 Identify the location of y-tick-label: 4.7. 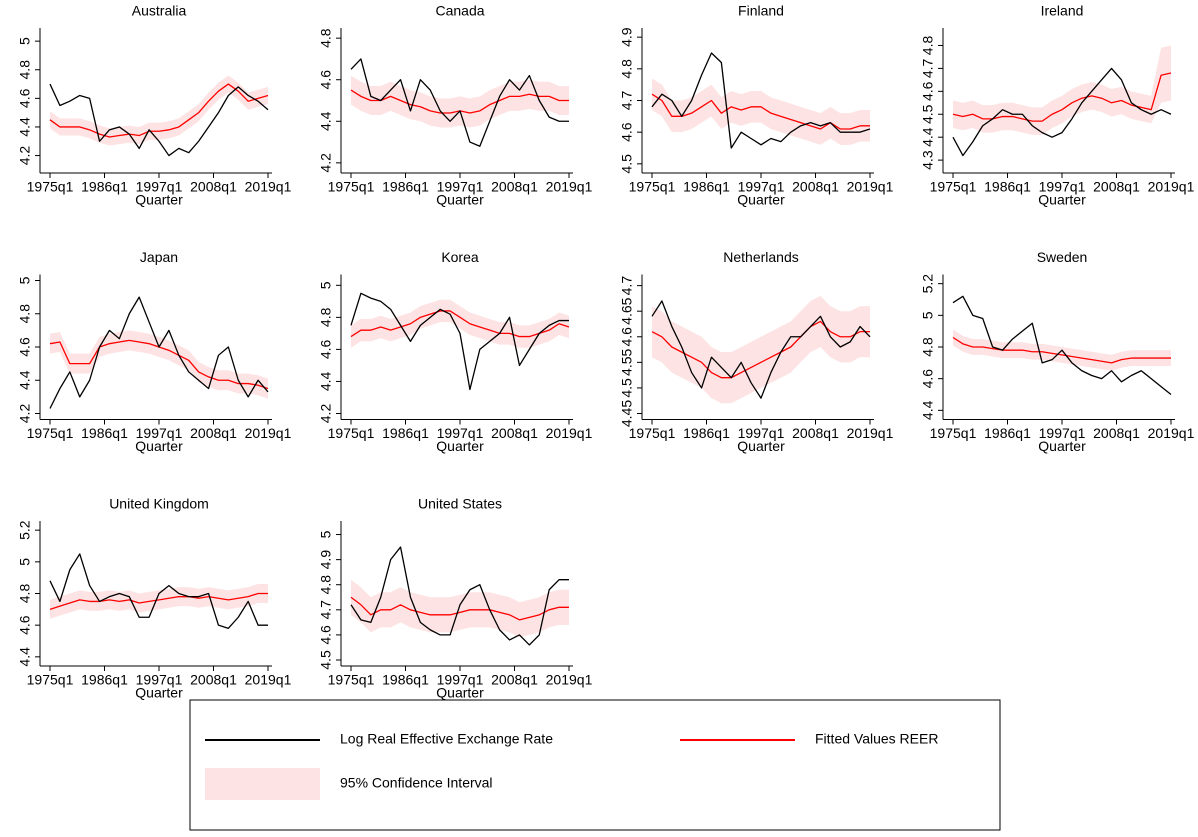
(627, 286).